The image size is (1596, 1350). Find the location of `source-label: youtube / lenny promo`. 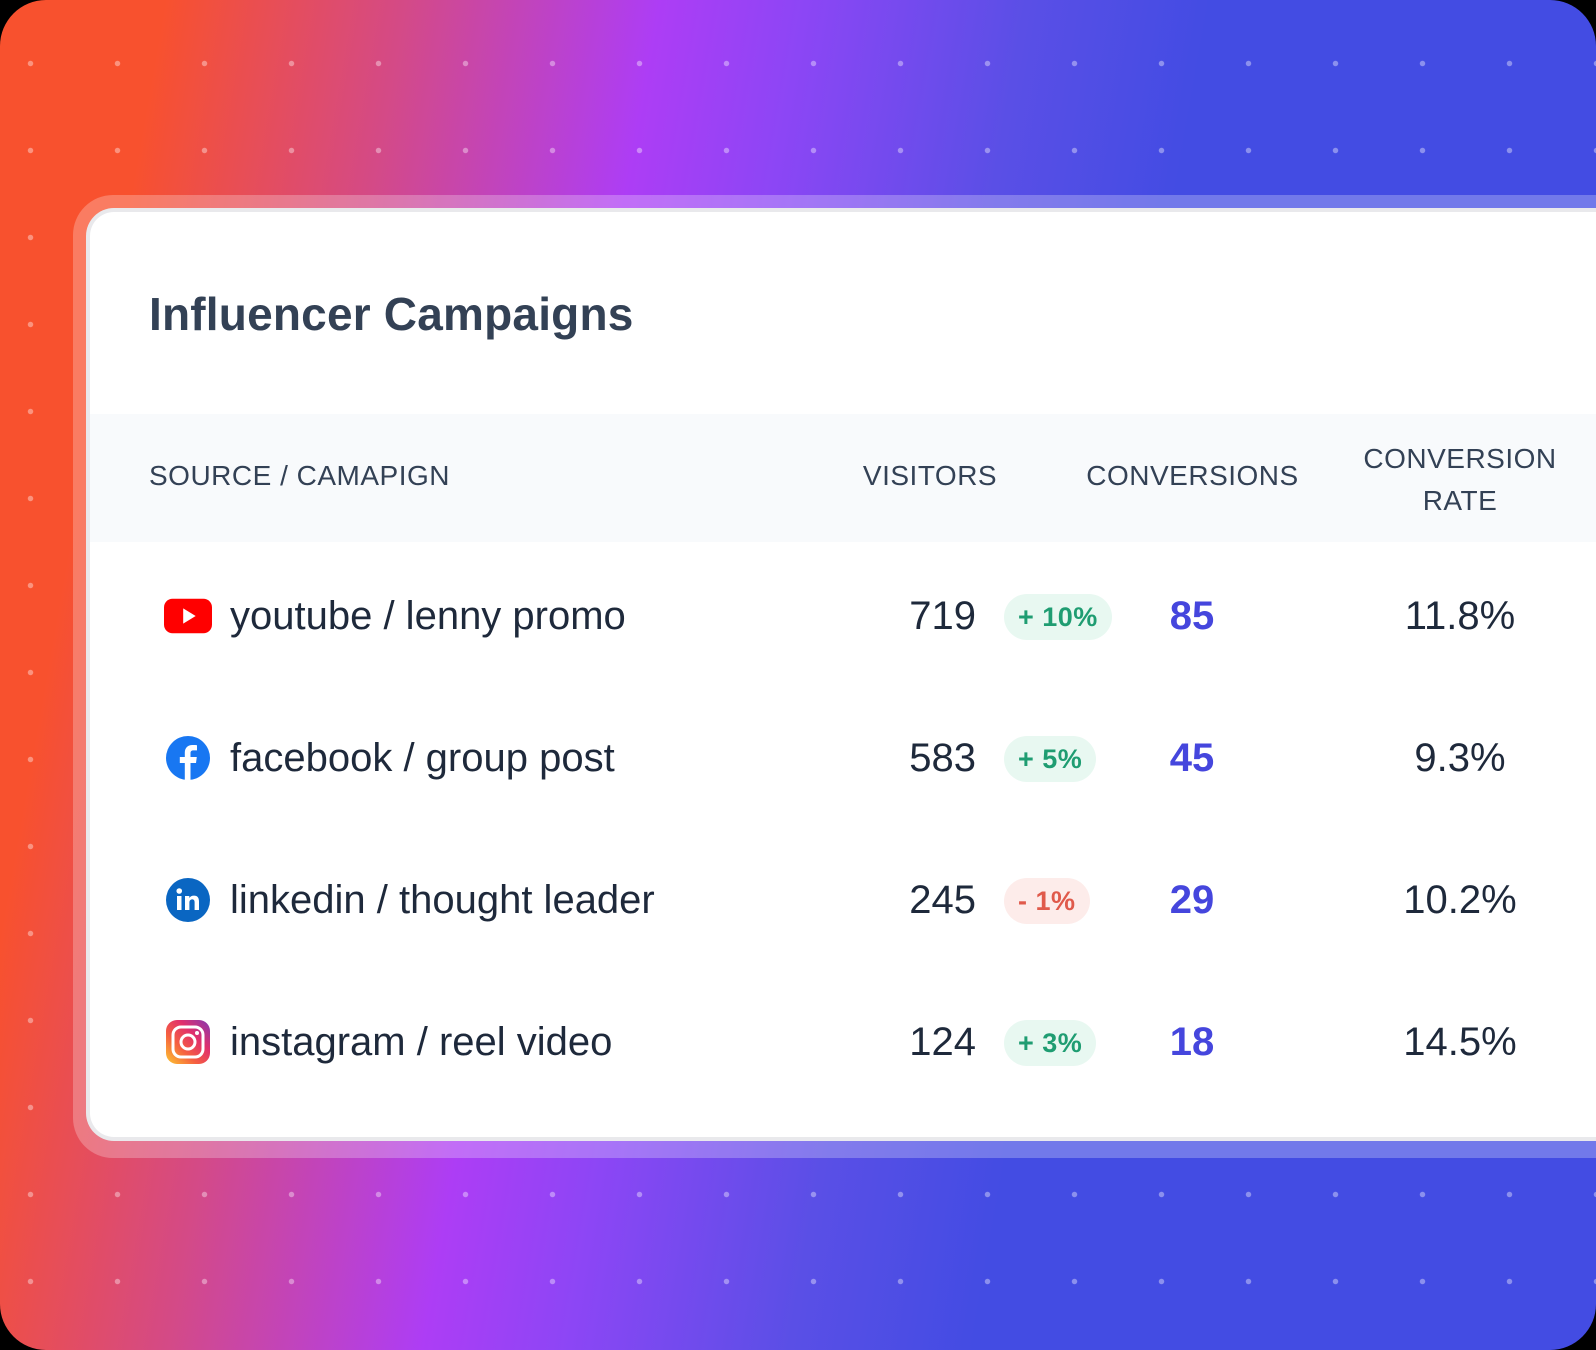

source-label: youtube / lenny promo is located at coordinates (428, 615).